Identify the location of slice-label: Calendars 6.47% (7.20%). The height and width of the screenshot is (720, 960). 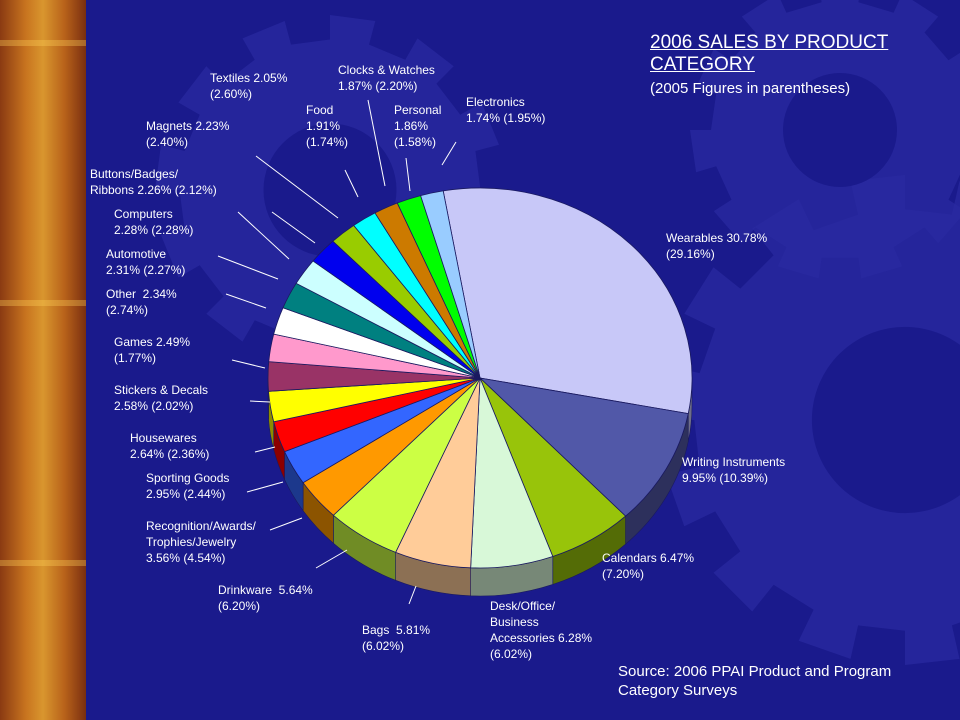
(648, 566).